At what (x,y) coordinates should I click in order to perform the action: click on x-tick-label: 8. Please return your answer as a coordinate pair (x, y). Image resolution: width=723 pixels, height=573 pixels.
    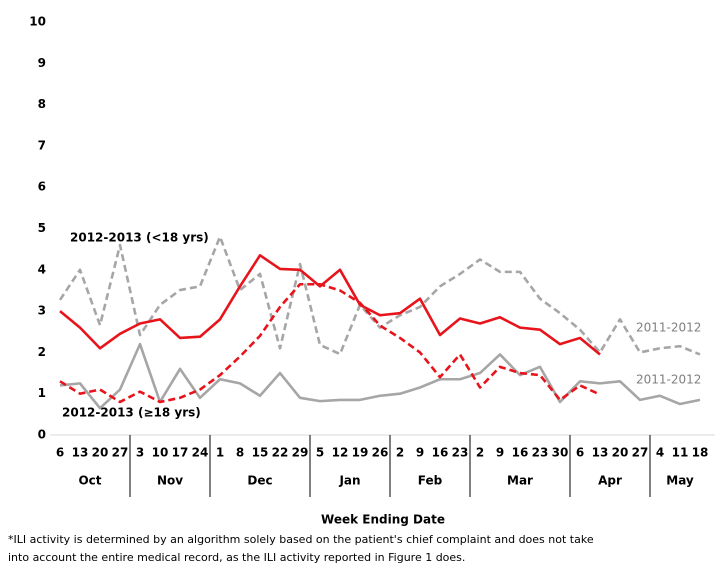
    Looking at the image, I should click on (240, 453).